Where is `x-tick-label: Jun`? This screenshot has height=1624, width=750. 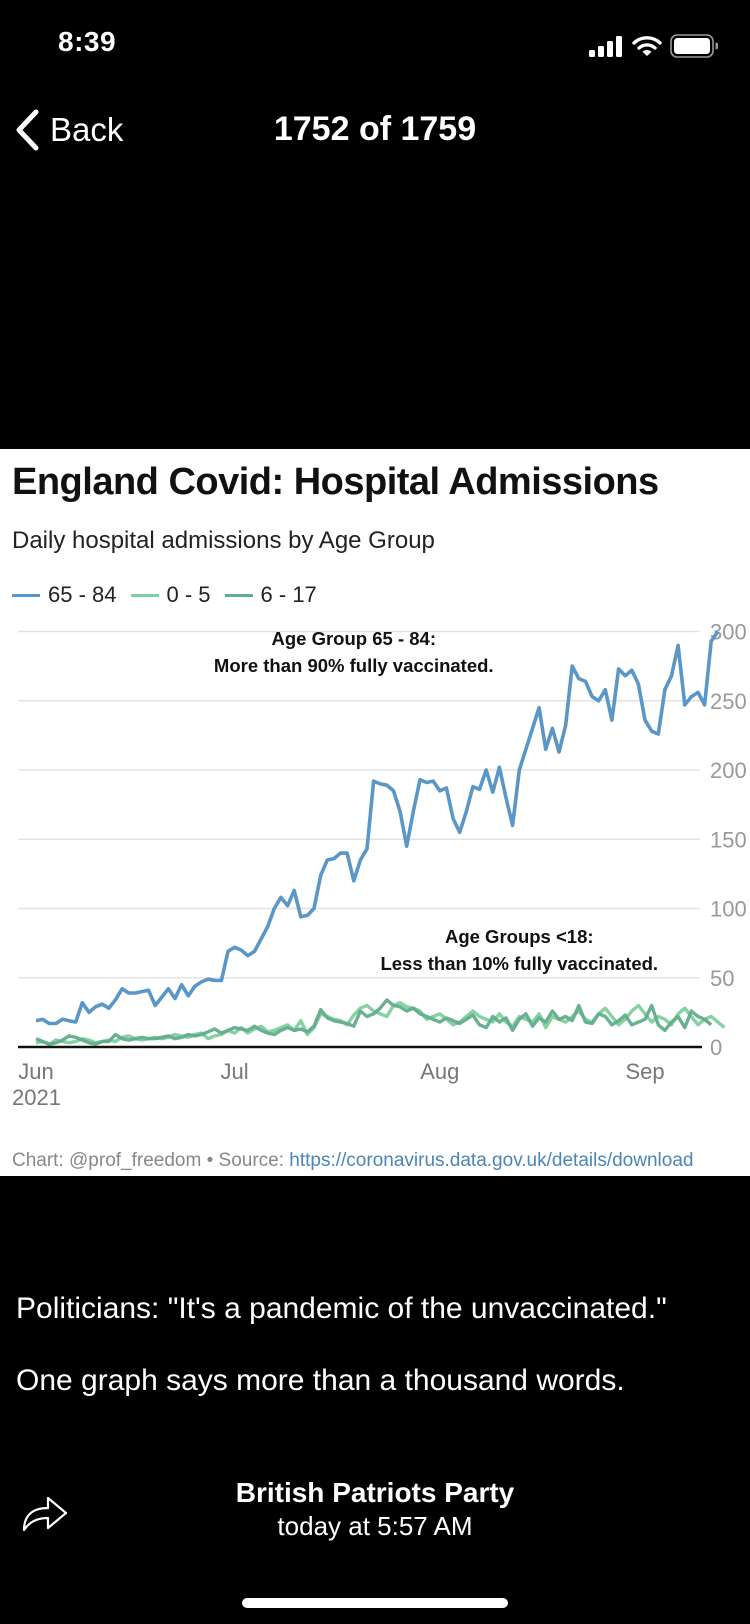 x-tick-label: Jun is located at coordinates (35, 1071).